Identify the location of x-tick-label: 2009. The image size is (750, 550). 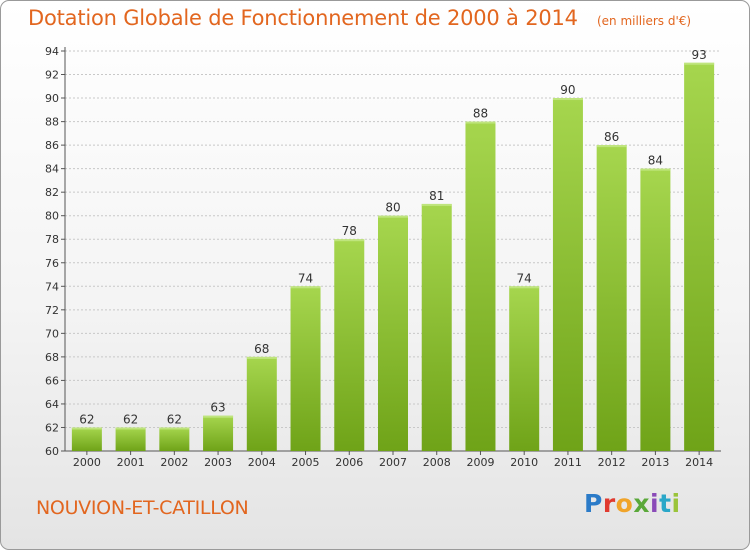
(480, 462).